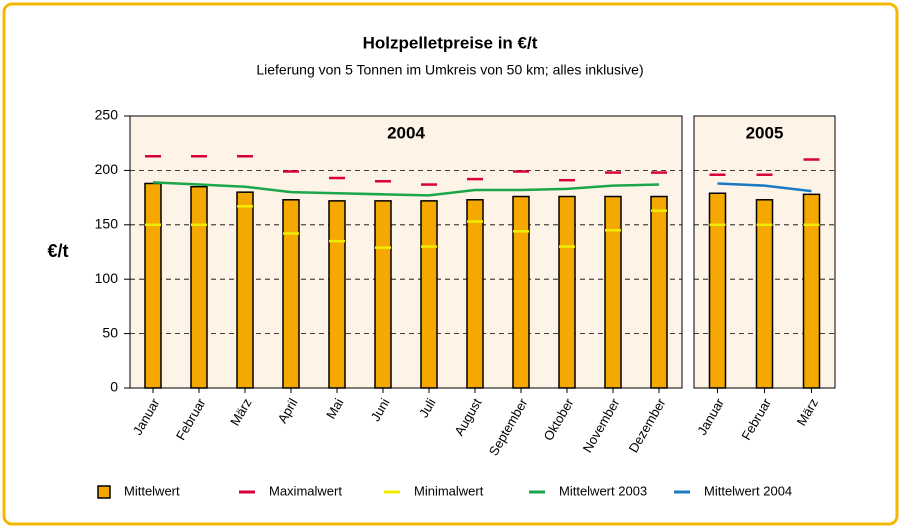  I want to click on legend-label: Minimalwert, so click(449, 490).